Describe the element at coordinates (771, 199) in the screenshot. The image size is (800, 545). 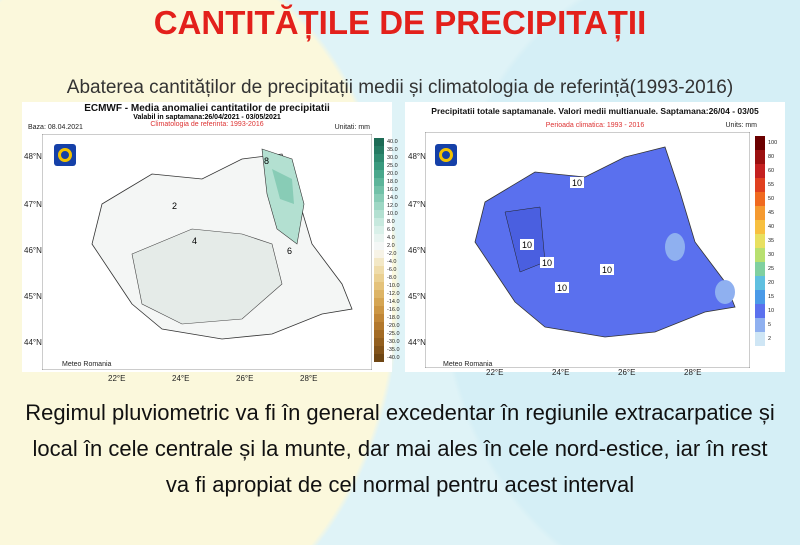
I see `legend-label: 50` at that location.